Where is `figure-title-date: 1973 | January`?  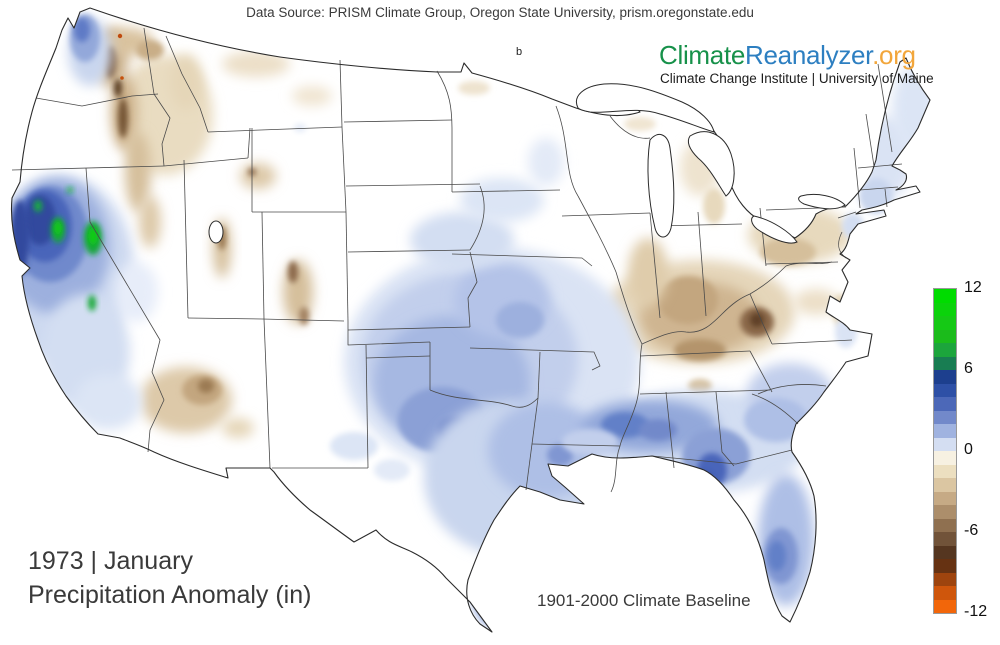 figure-title-date: 1973 | January is located at coordinates (110, 561).